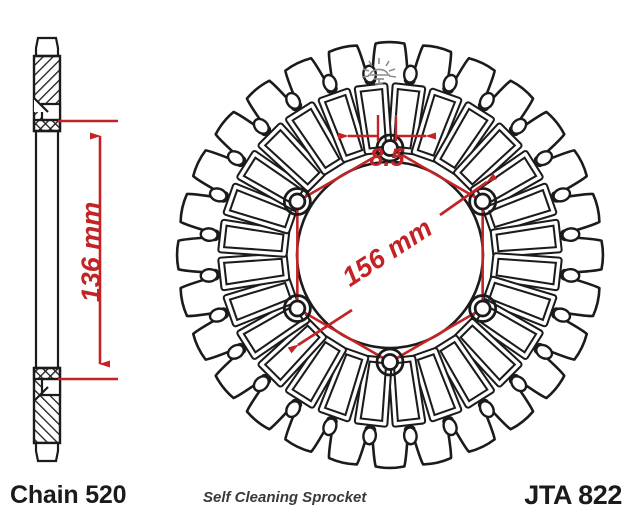 This screenshot has height=526, width=630. I want to click on chain-size-label: Chain 520, so click(68, 495).